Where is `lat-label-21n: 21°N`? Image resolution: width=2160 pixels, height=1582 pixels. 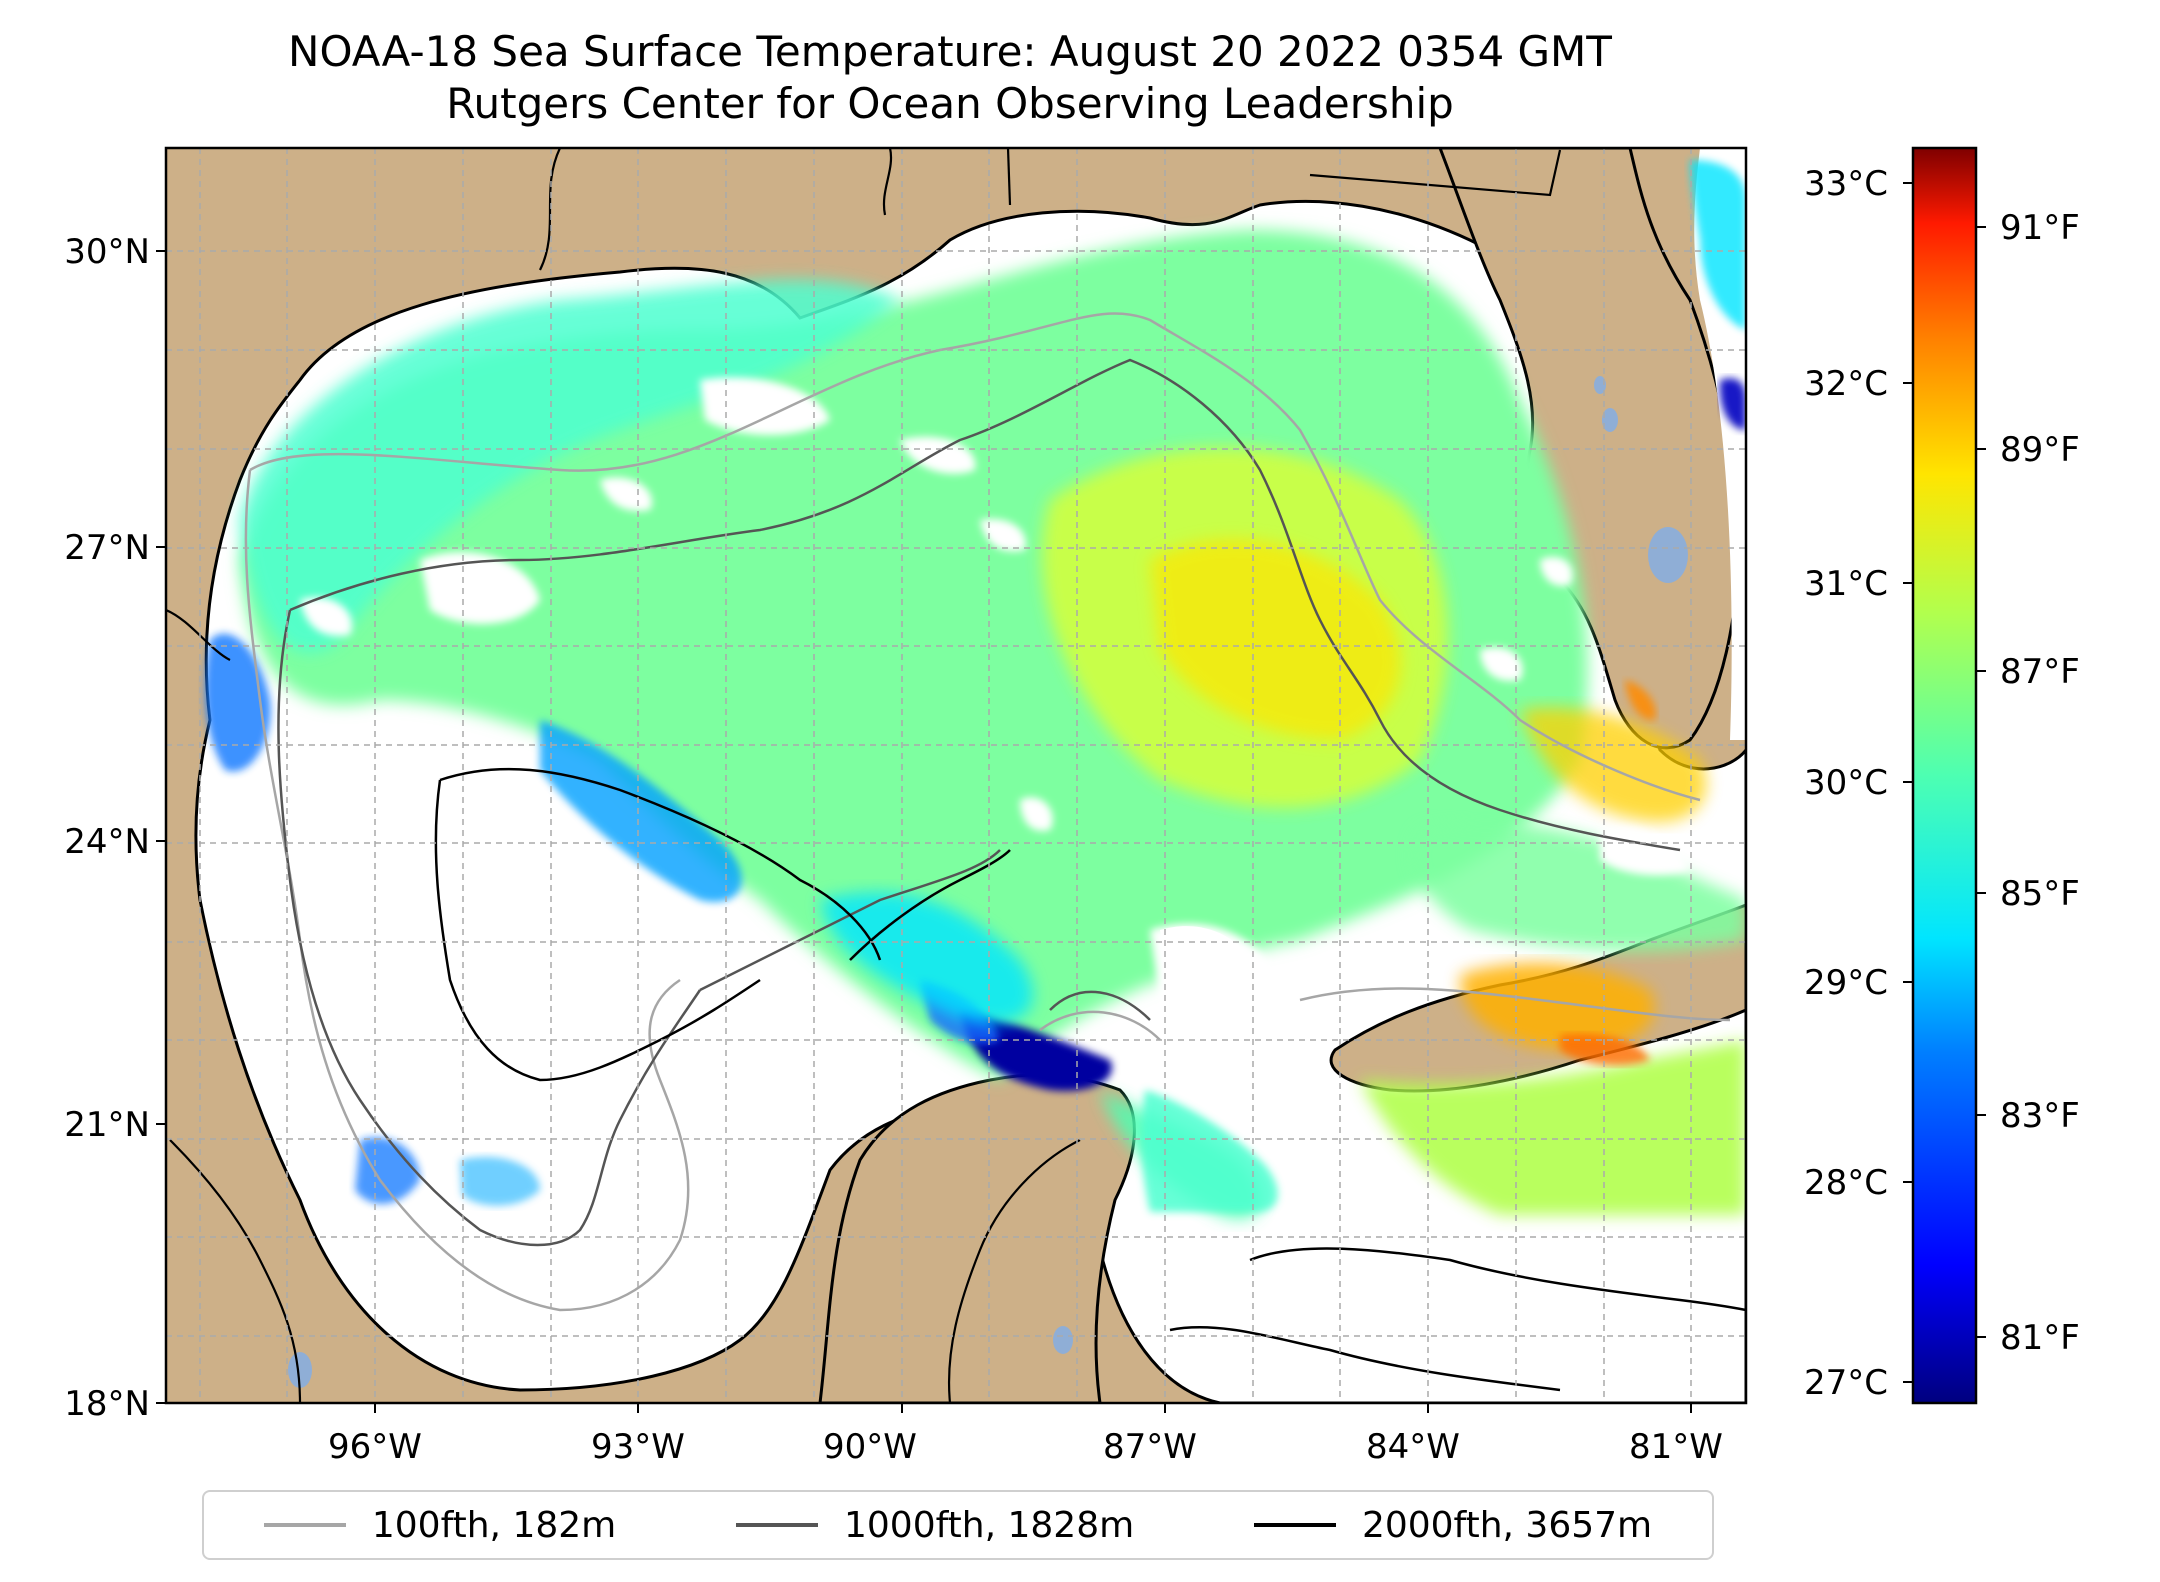 lat-label-21n: 21°N is located at coordinates (107, 1125).